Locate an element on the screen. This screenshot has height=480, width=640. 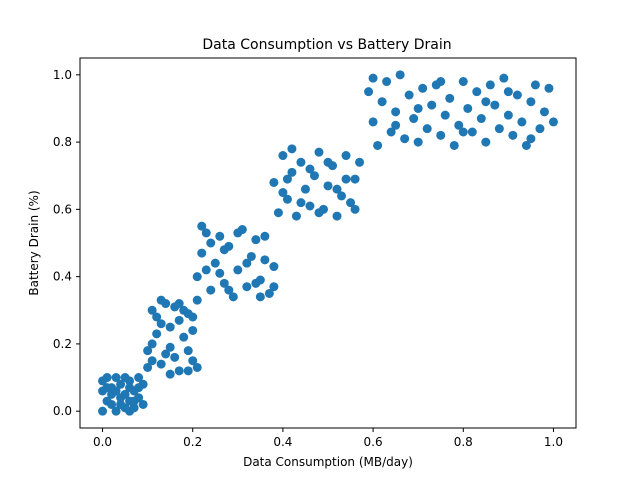
x-axis-ticks: 0.0 0.2 0.4 0.6 0.8 1.0 is located at coordinates (328, 438).